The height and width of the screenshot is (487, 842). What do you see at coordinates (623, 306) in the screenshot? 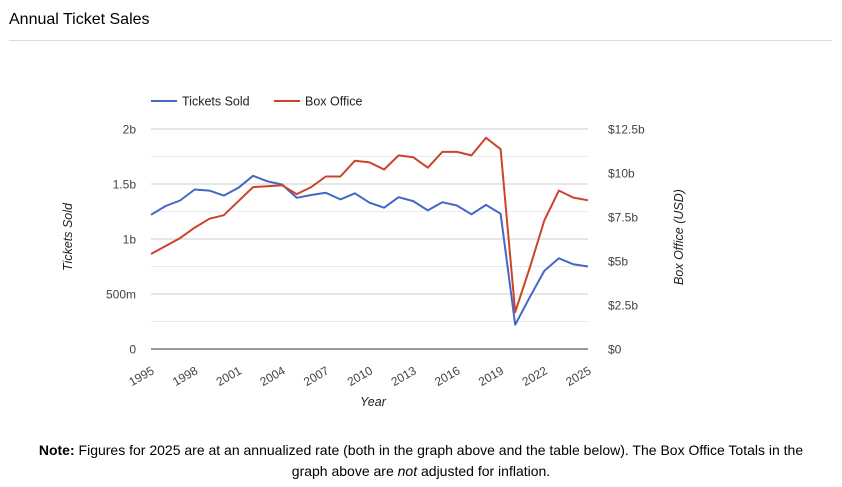
I see `y-right-tick-label: $2.5b` at bounding box center [623, 306].